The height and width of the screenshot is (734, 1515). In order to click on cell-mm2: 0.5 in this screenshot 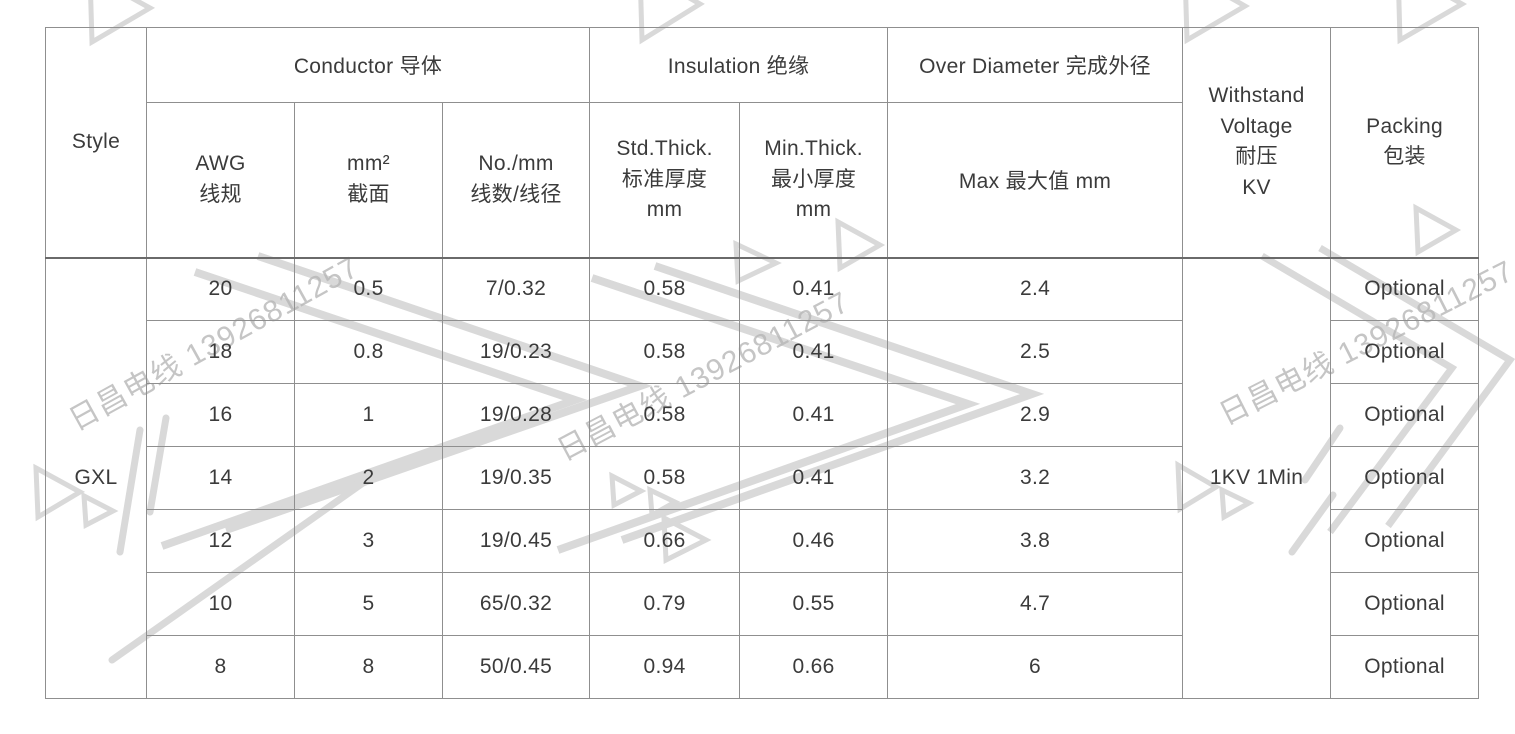, I will do `click(368, 289)`.